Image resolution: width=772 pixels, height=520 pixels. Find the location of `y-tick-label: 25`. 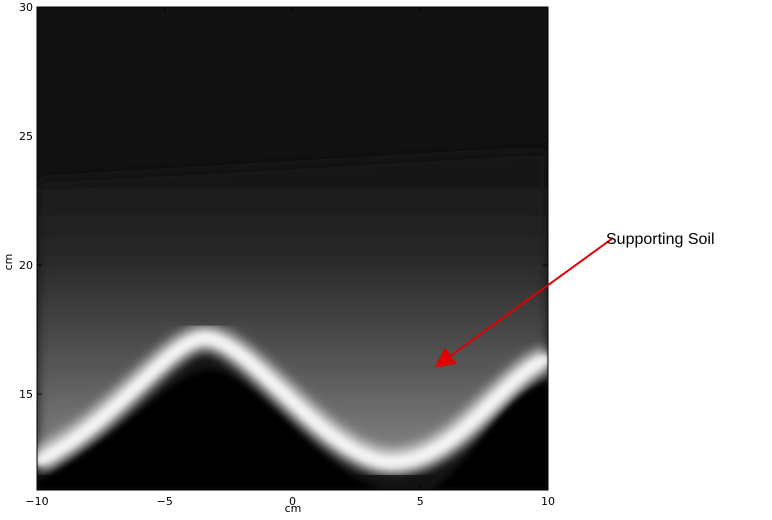

y-tick-label: 25 is located at coordinates (26, 136).